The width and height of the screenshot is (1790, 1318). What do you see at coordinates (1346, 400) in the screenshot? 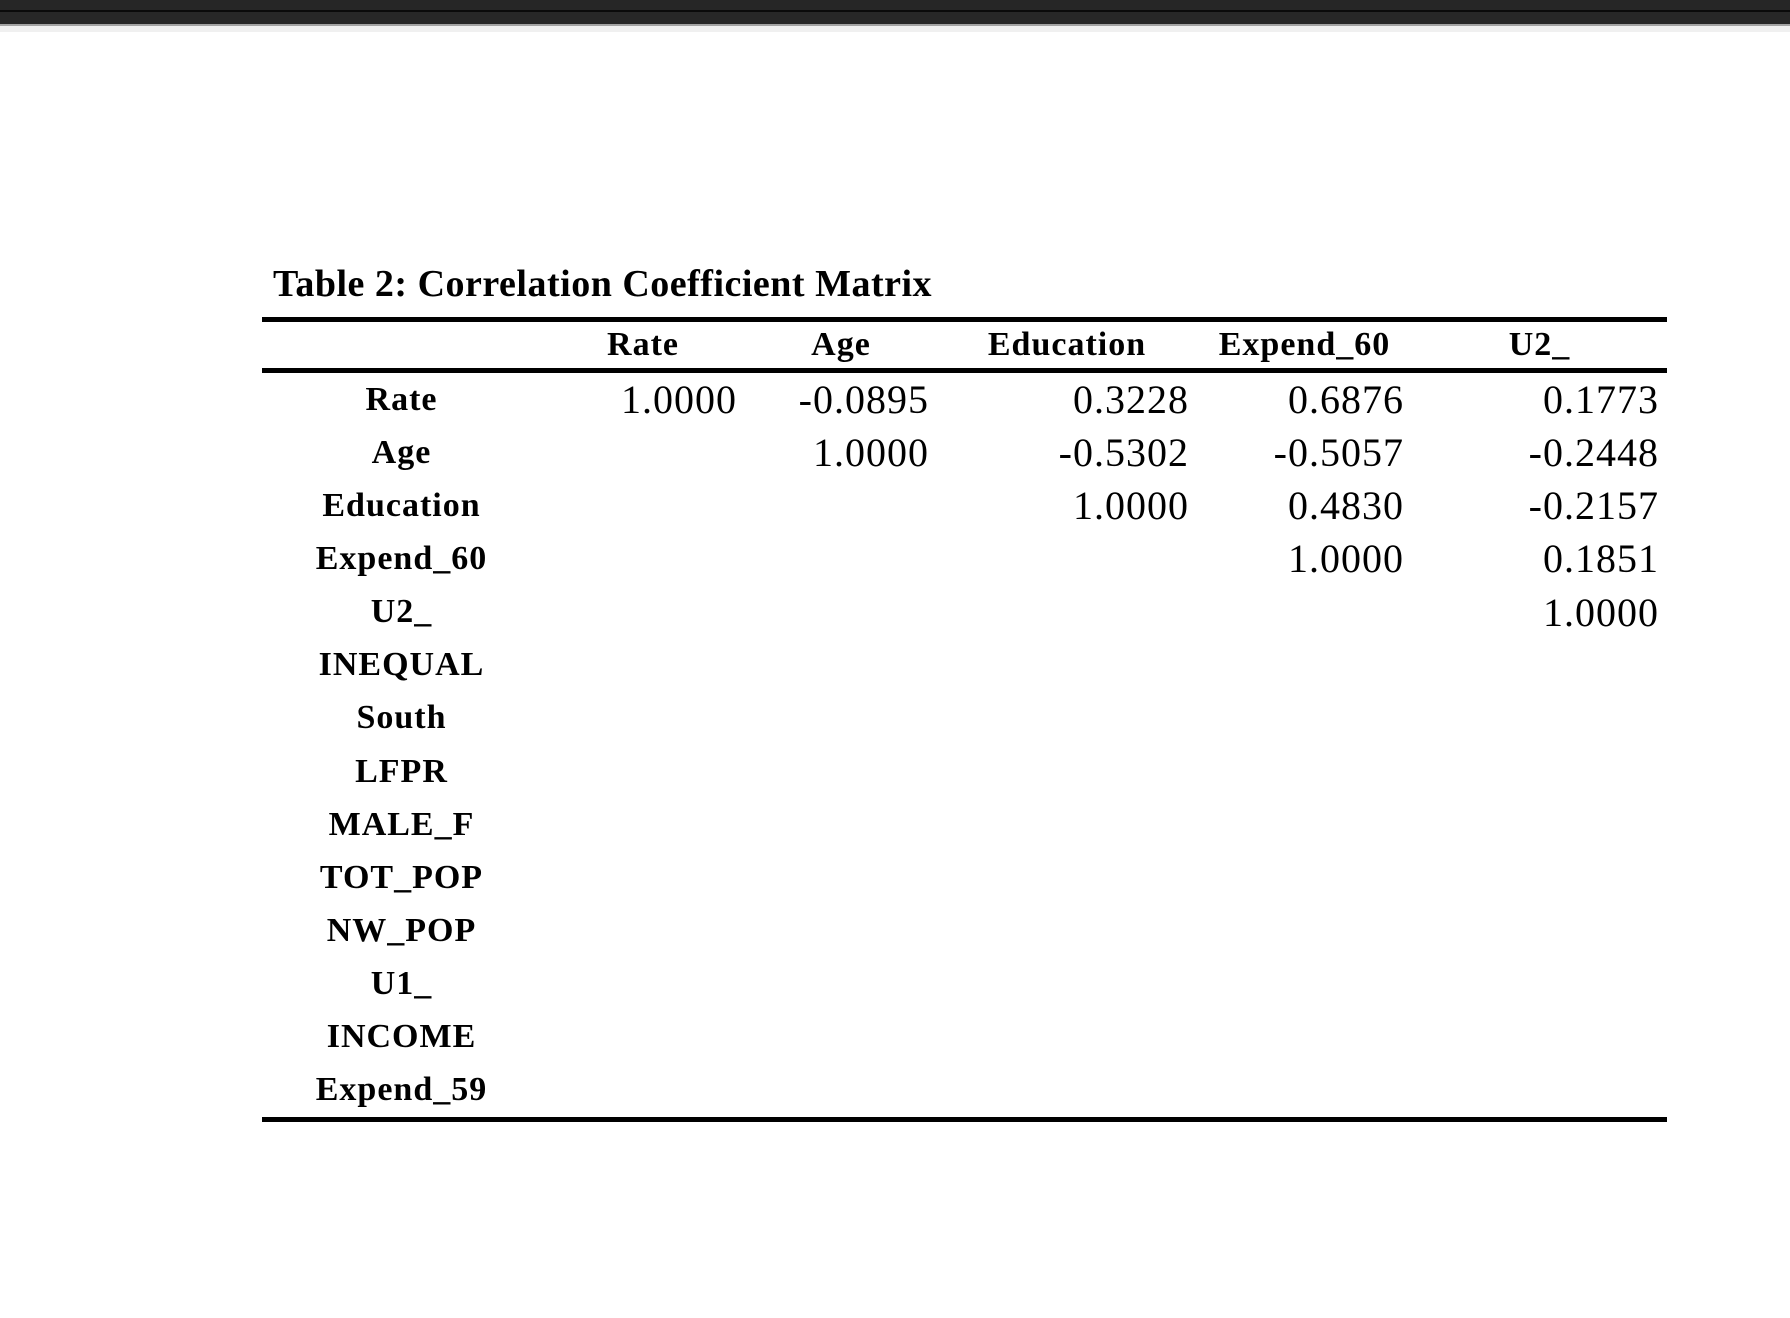
I see `matrix-value: 0.6876` at bounding box center [1346, 400].